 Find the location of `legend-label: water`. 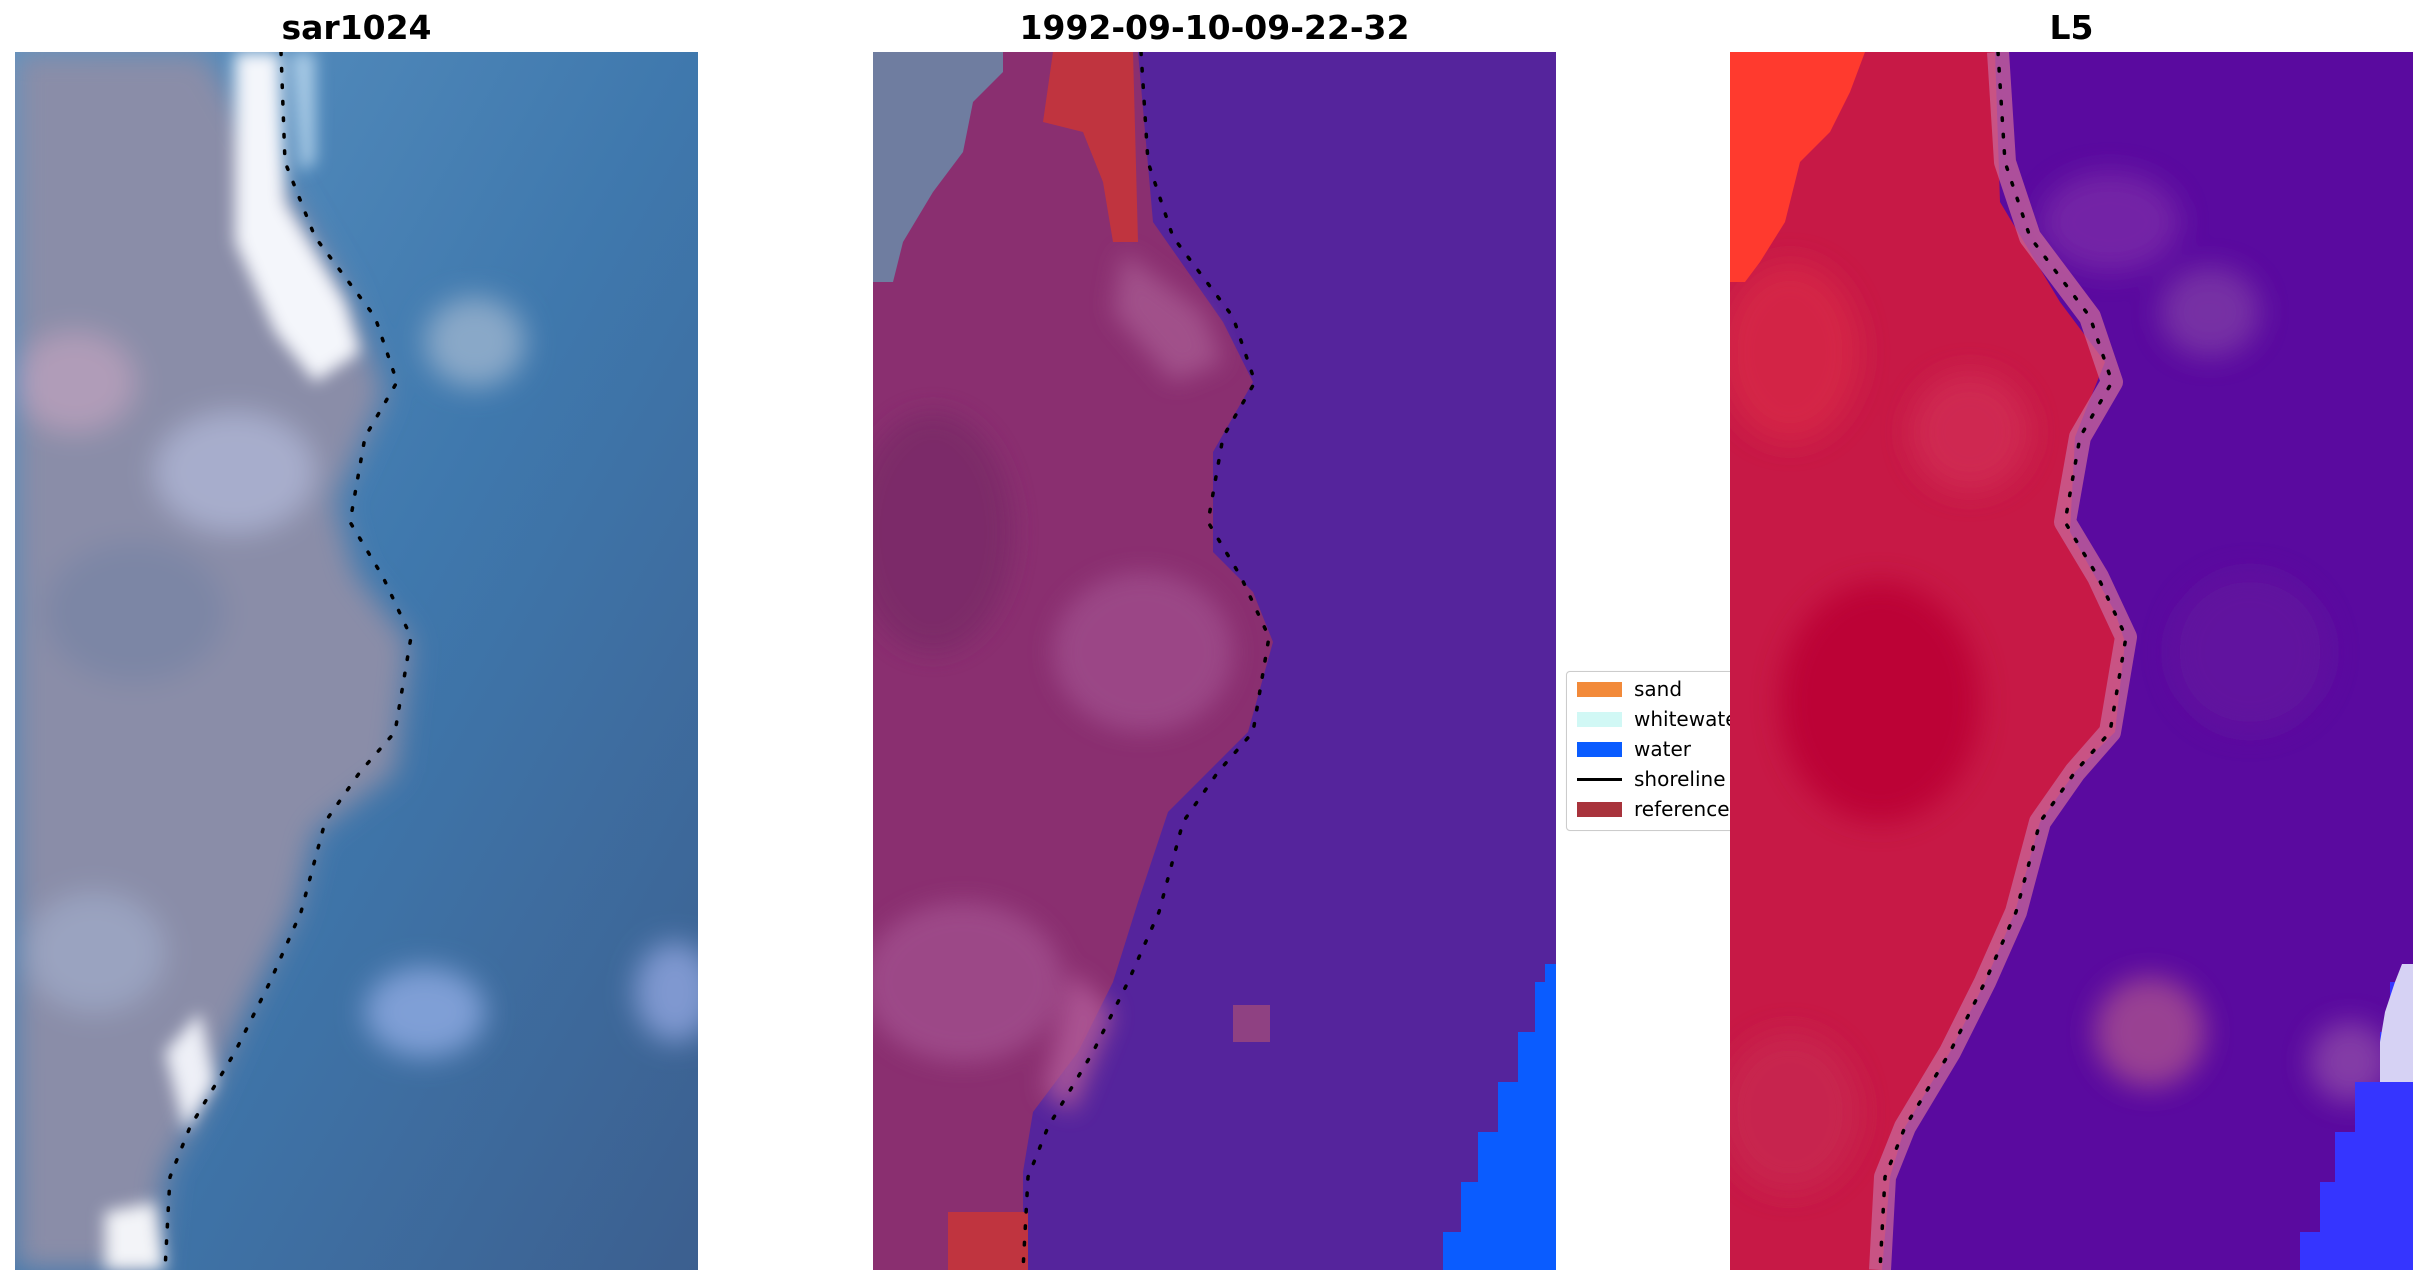

legend-label: water is located at coordinates (1662, 749).